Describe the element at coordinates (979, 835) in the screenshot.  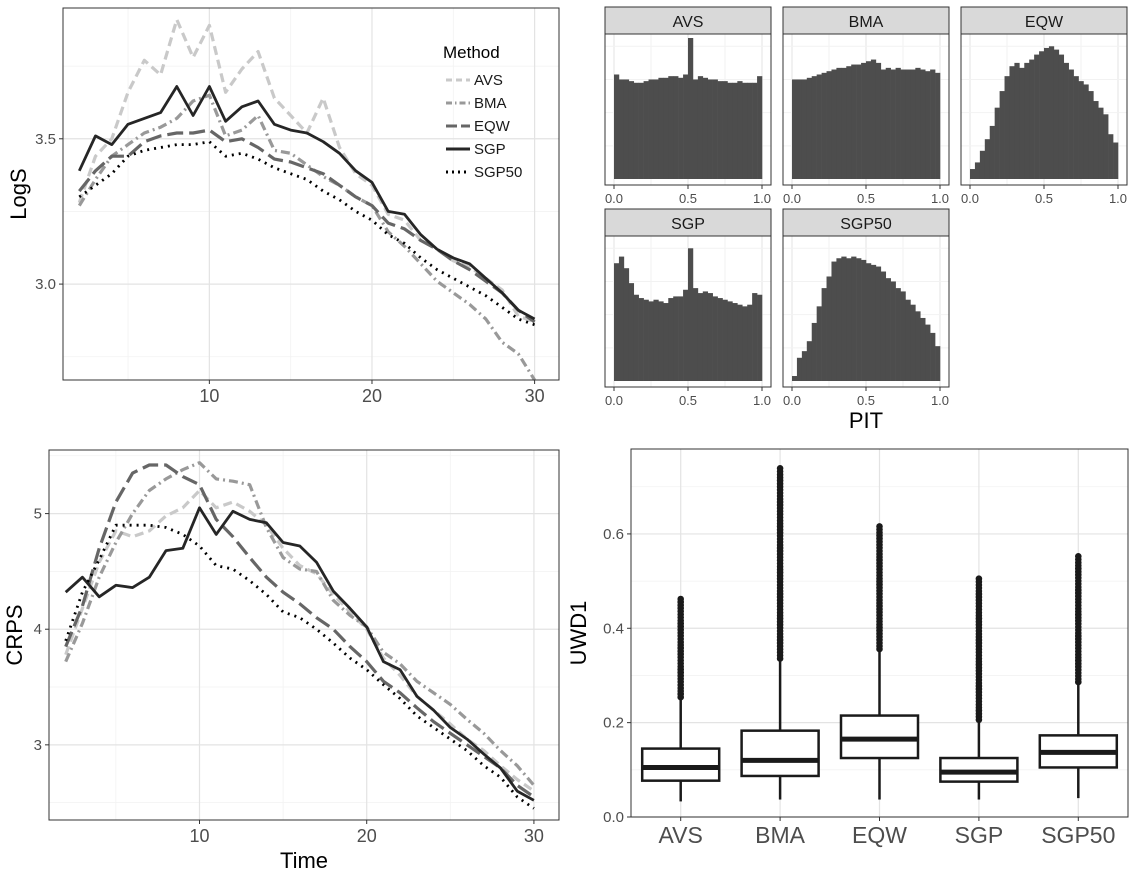
I see `uwd1-x-tick-label-sgp: SGP` at that location.